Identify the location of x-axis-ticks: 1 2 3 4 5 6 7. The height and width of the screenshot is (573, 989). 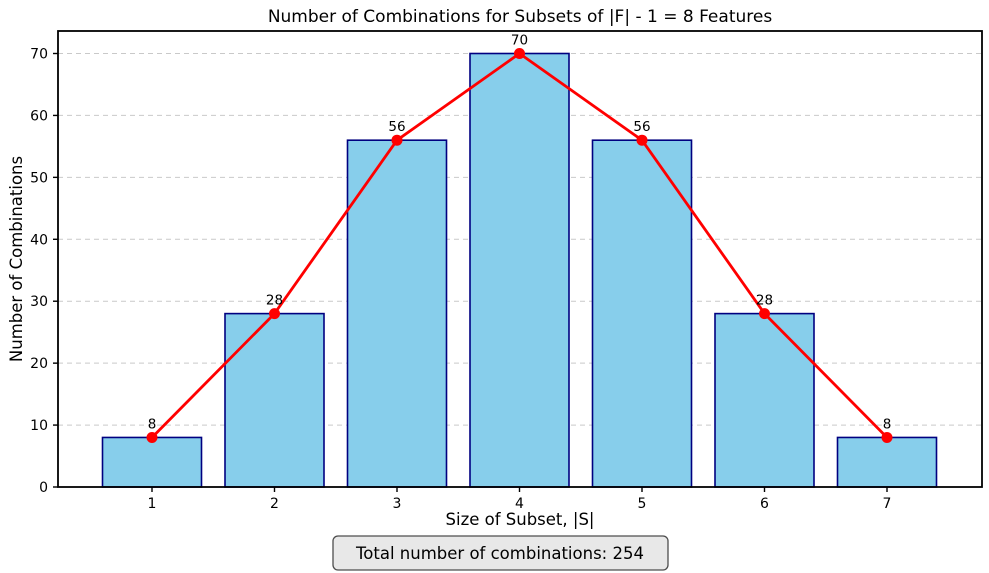
(520, 499).